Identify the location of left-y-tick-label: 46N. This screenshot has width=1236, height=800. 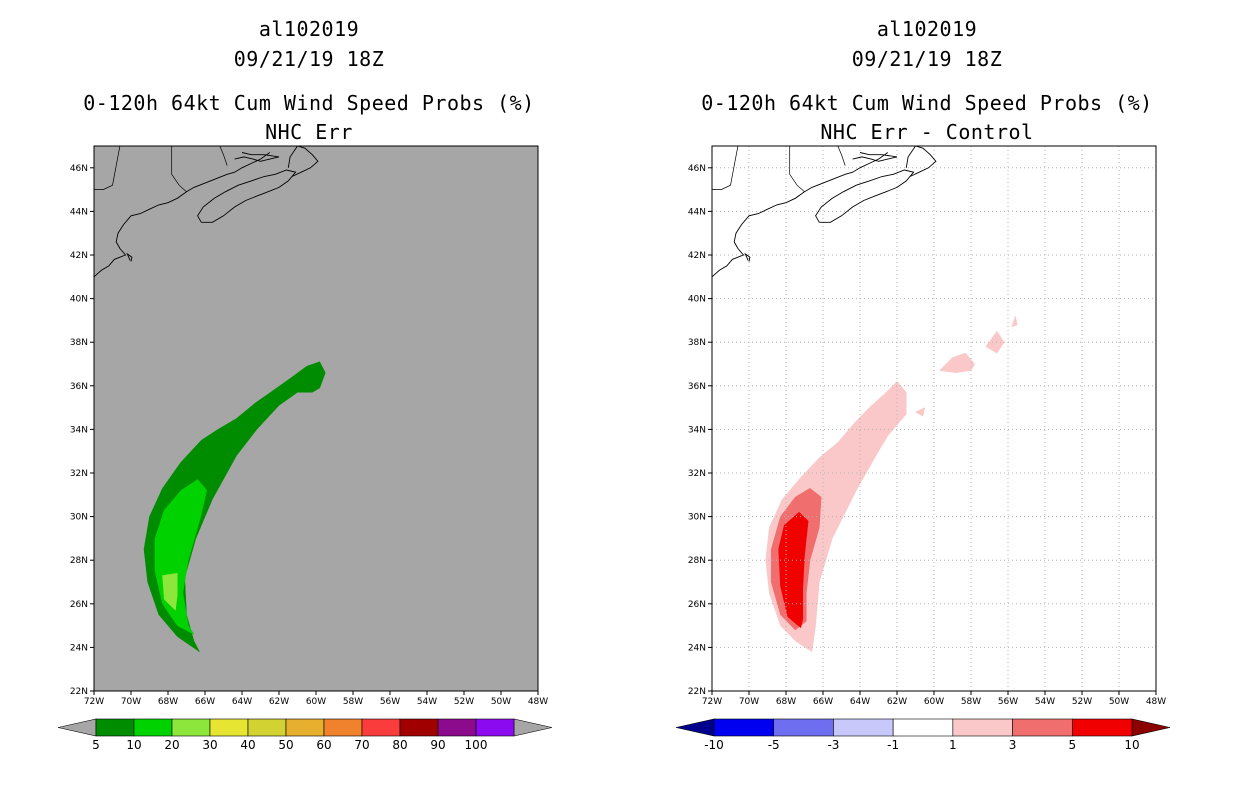
(79, 169).